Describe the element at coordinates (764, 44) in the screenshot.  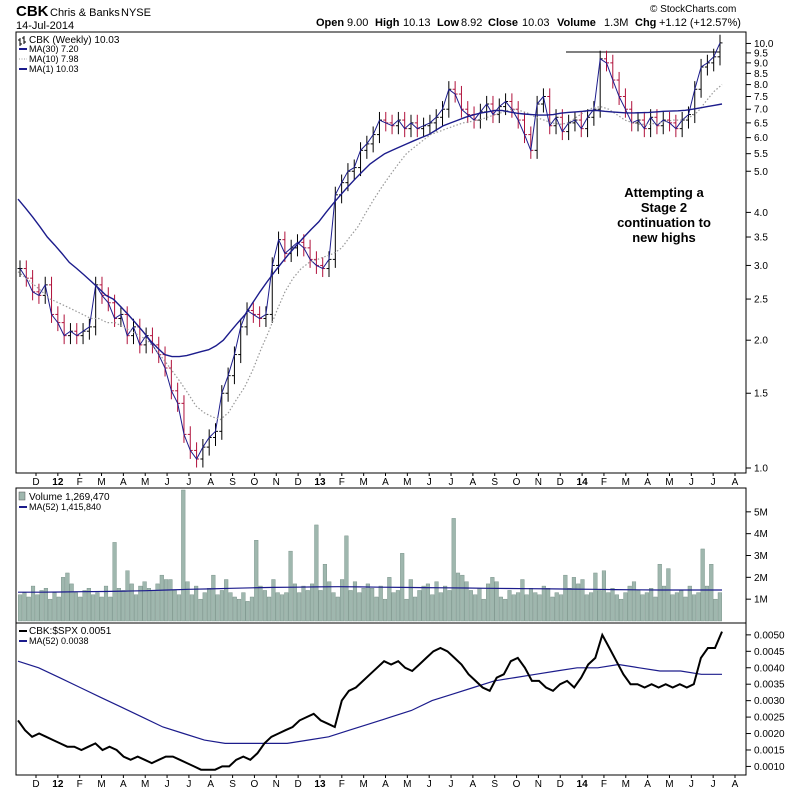
I see `price-y-label: 10.0` at that location.